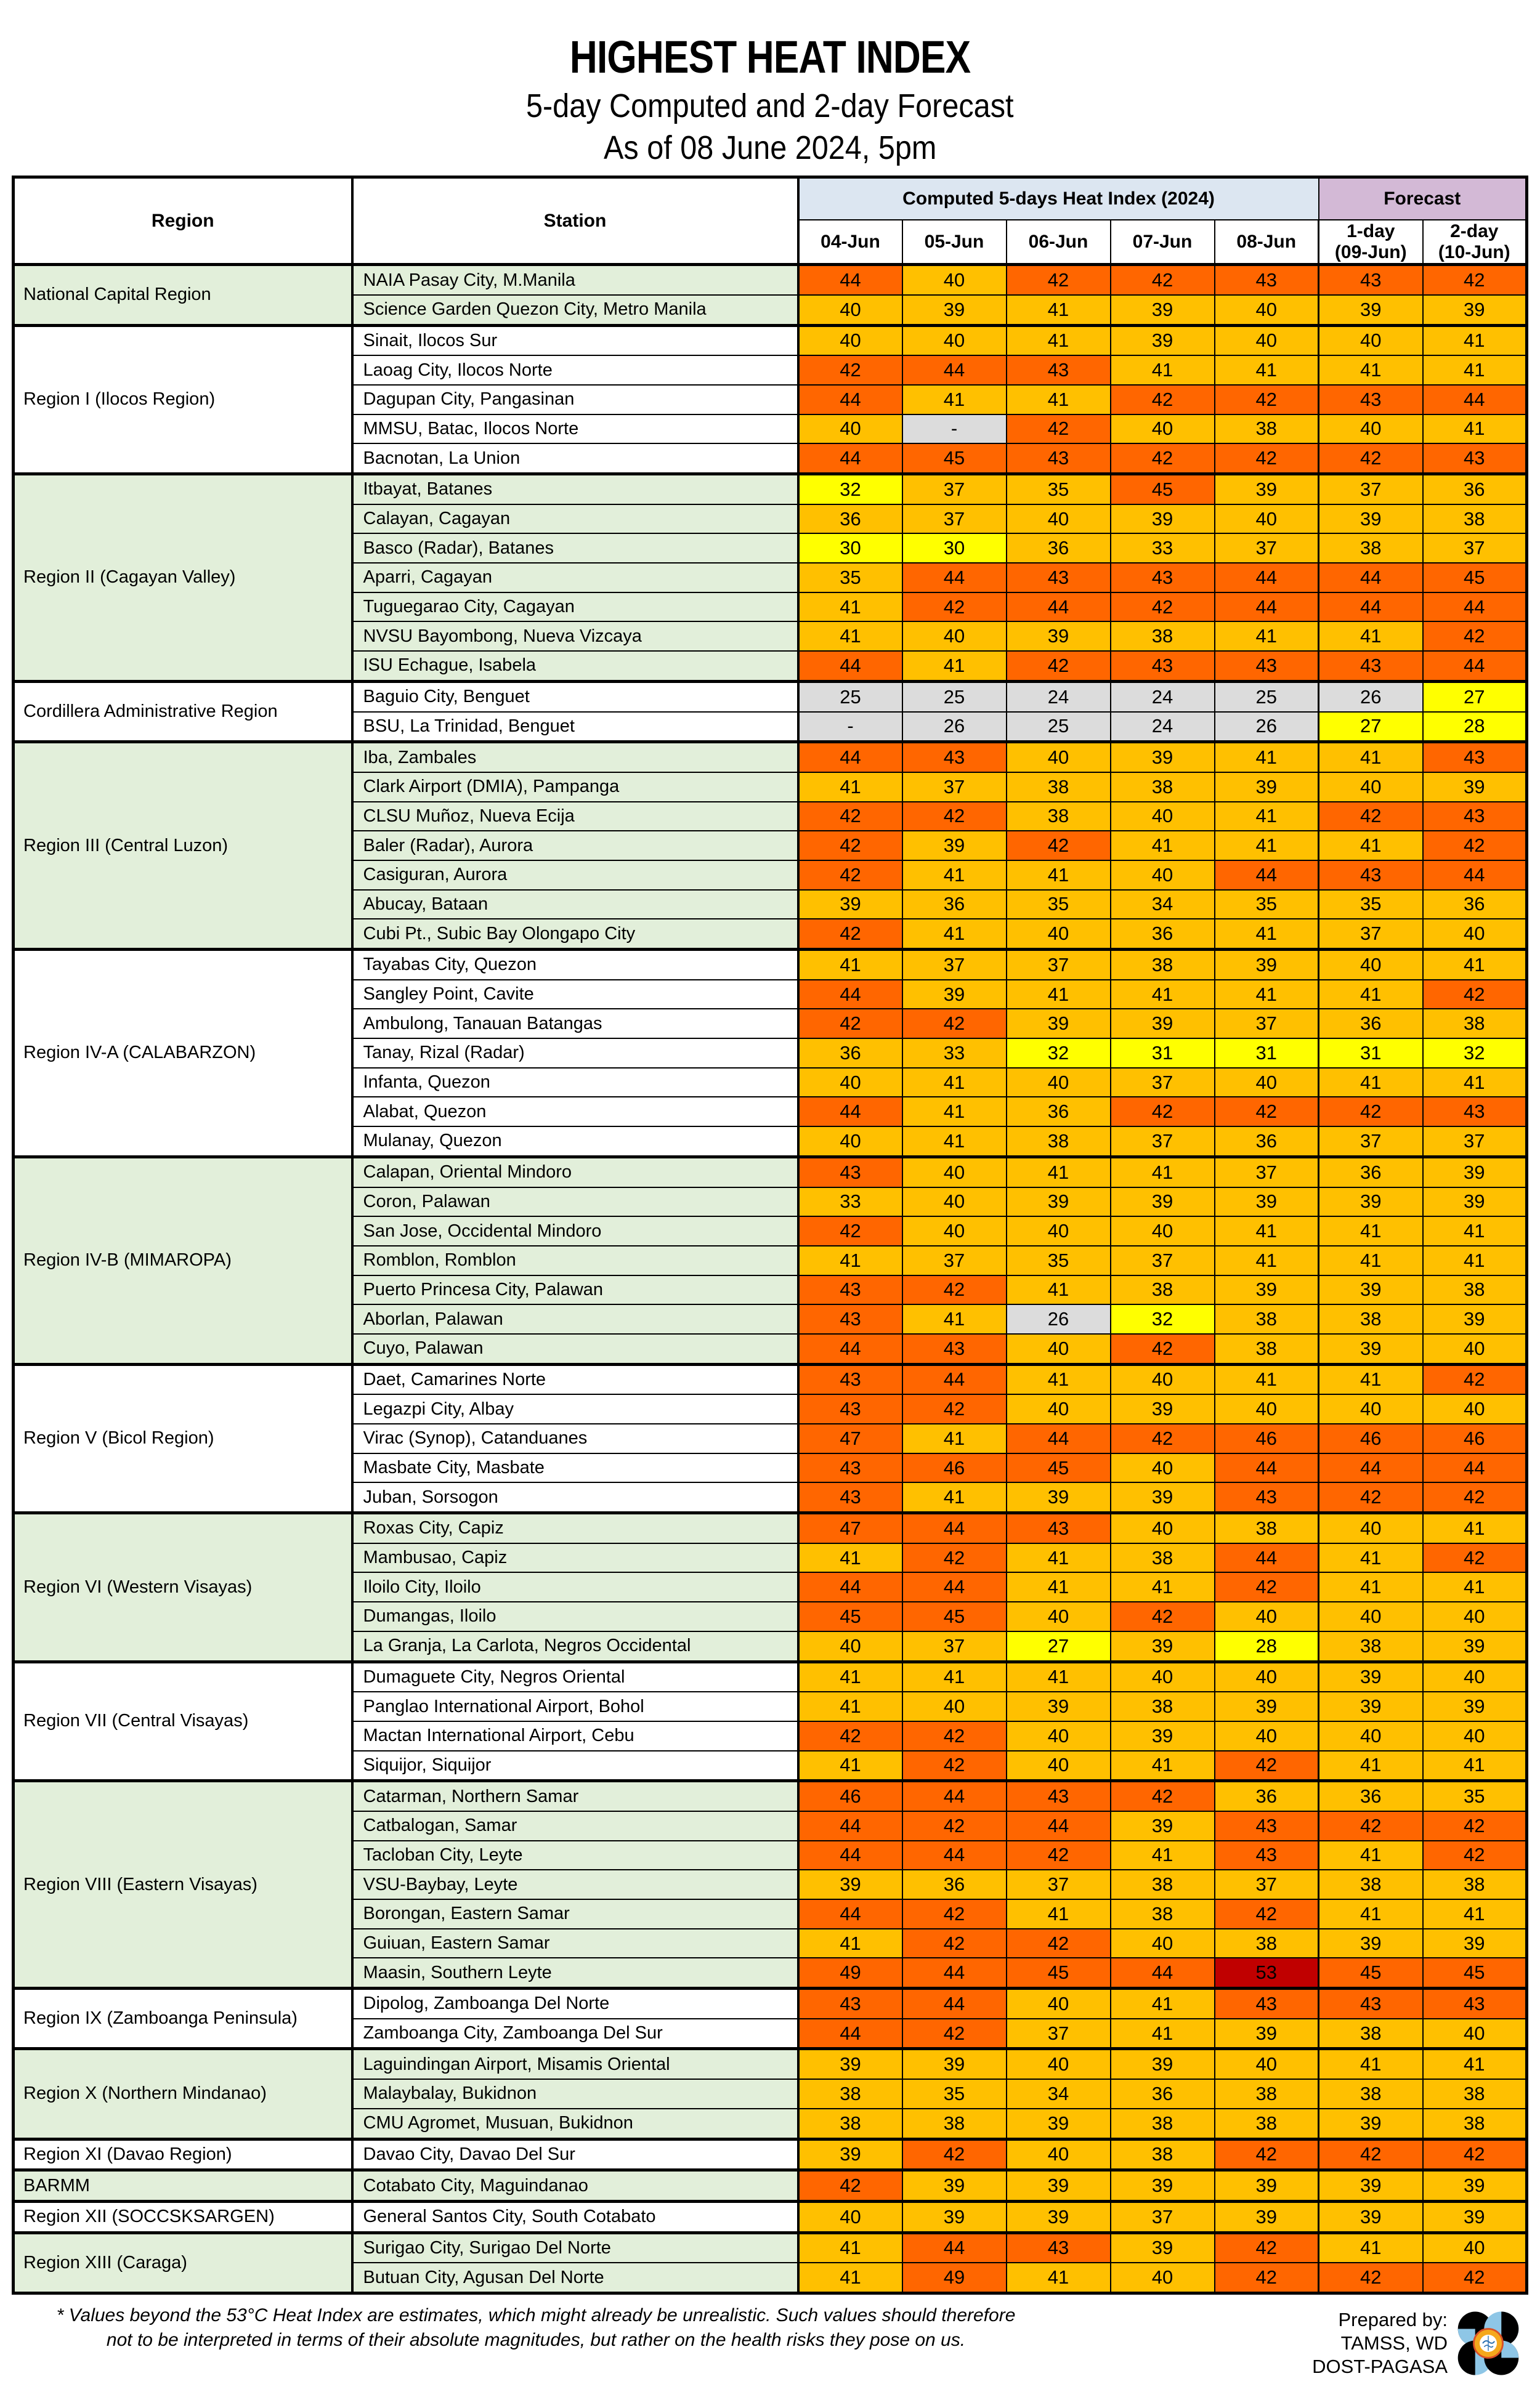 The height and width of the screenshot is (2408, 1540). I want to click on table-row: ISU Echague, Isabela 44 41 42 43 43 43 44, so click(771, 666).